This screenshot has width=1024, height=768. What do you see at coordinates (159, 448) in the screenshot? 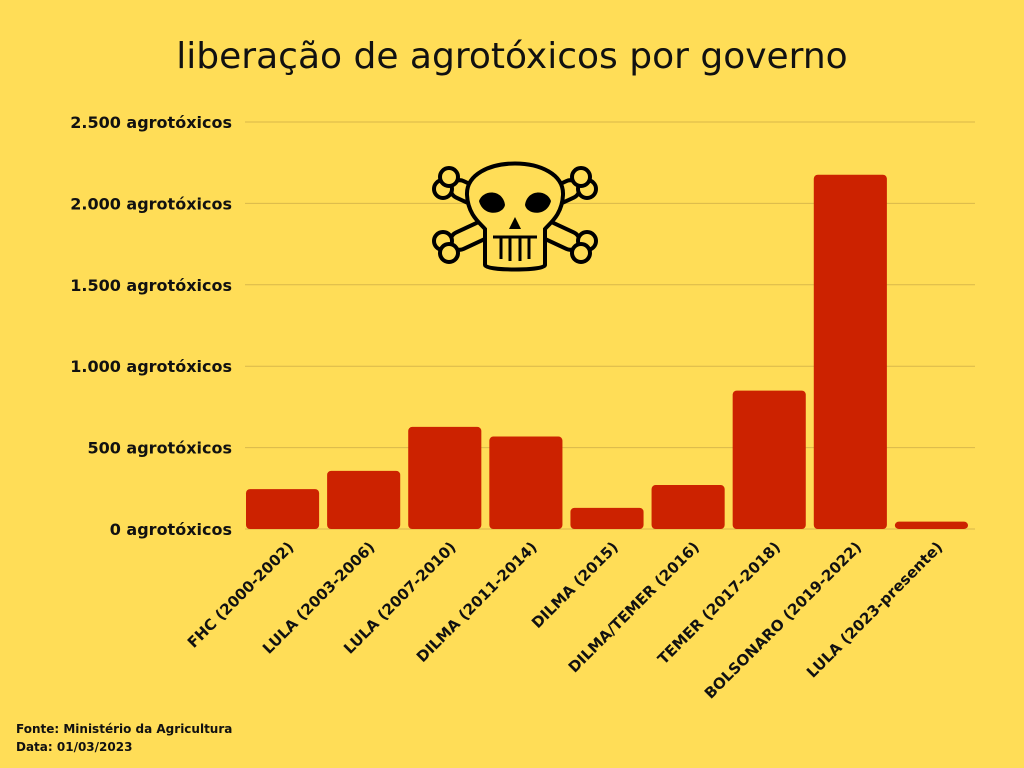
I see `y-tick-label: 500 agrotóxicos` at bounding box center [159, 448].